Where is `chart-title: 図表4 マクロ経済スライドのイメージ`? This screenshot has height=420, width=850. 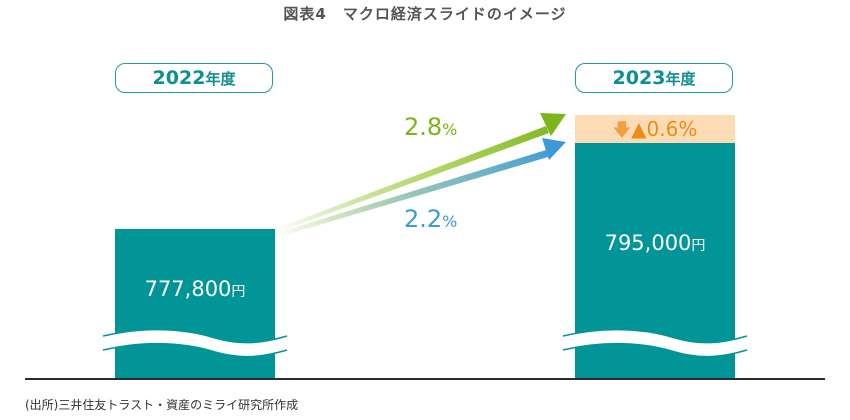
chart-title: 図表4 マクロ経済スライドのイメージ is located at coordinates (425, 14).